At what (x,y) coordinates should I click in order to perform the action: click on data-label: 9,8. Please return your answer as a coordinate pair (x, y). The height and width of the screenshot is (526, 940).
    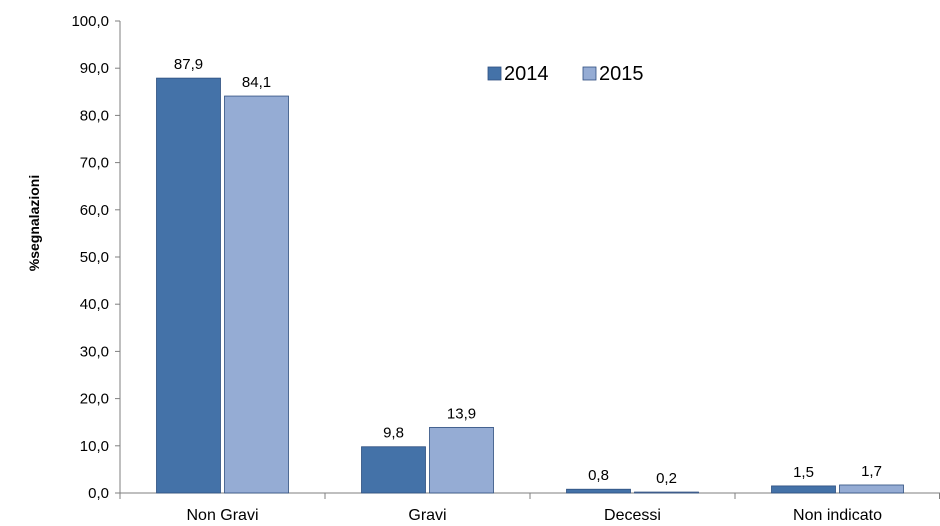
    Looking at the image, I should click on (393, 433).